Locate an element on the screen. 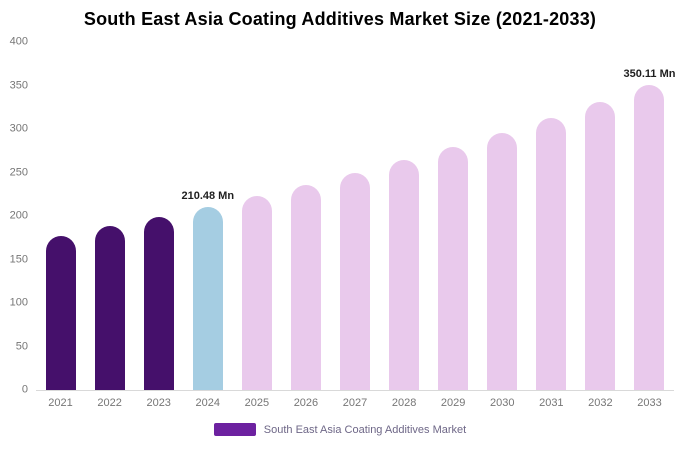  x-tick-label: 2033 is located at coordinates (649, 403).